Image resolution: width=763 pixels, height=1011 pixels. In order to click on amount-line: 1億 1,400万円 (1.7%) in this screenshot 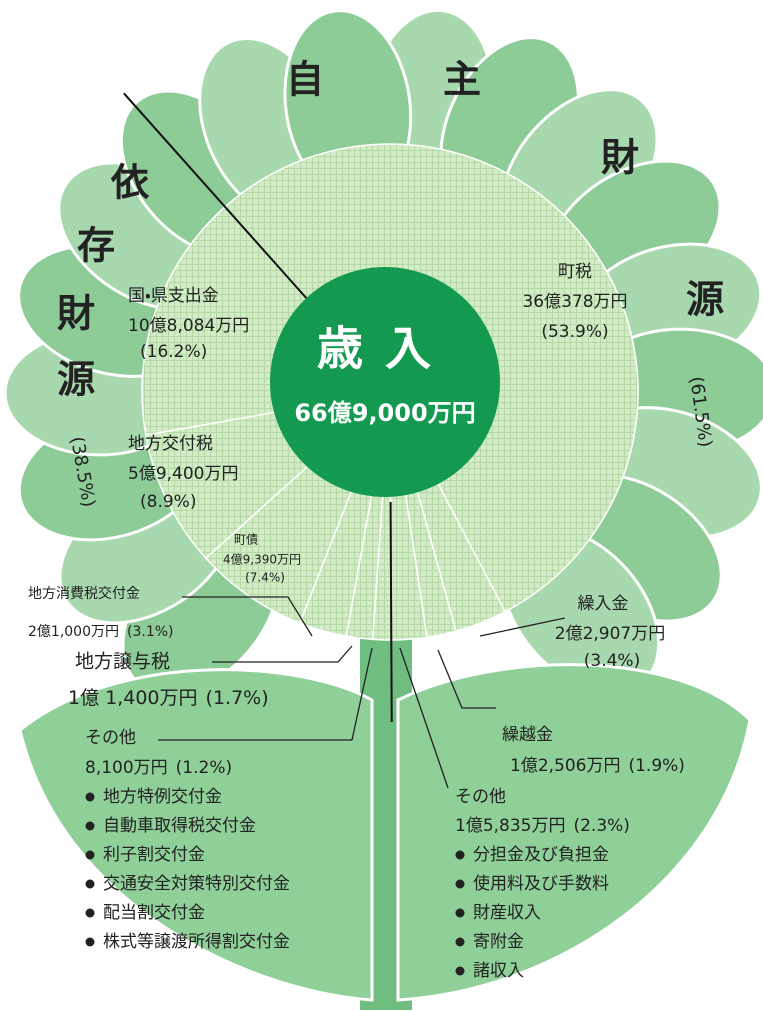, I will do `click(168, 698)`.